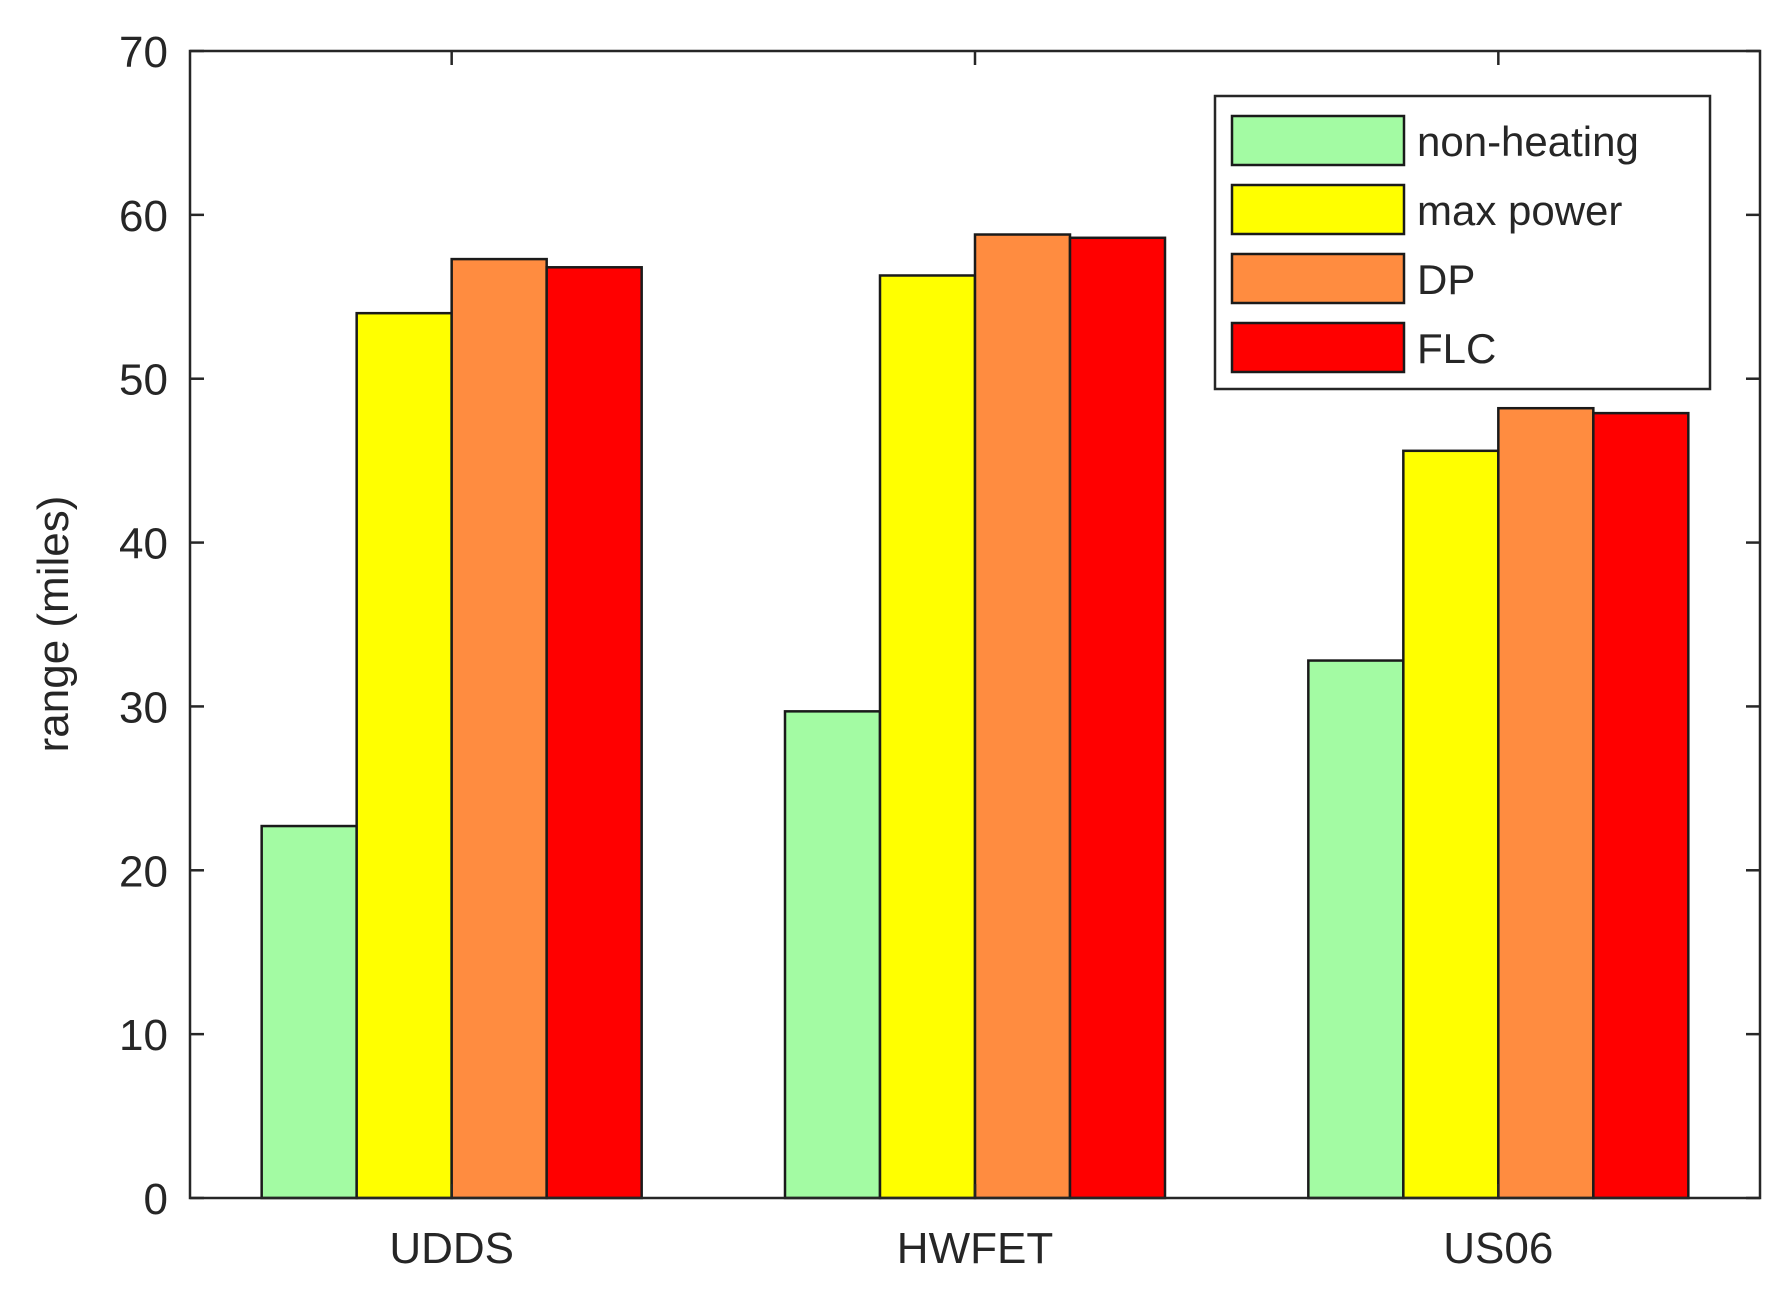 Image resolution: width=1790 pixels, height=1297 pixels. What do you see at coordinates (143, 1035) in the screenshot?
I see `y-tick-label: 10` at bounding box center [143, 1035].